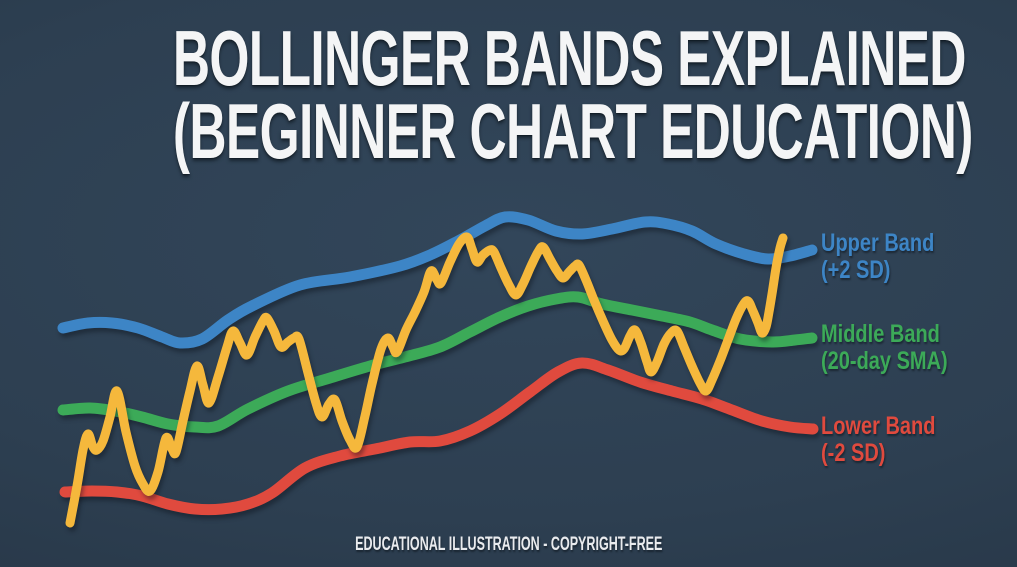 This screenshot has width=1017, height=567. What do you see at coordinates (880, 334) in the screenshot?
I see `legend-middle-band-name: Middle Band` at bounding box center [880, 334].